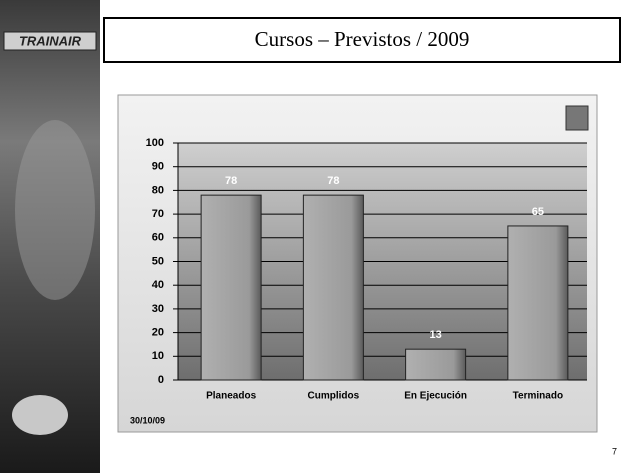  What do you see at coordinates (334, 396) in the screenshot?
I see `x-tick-label: Cumplidos` at bounding box center [334, 396].